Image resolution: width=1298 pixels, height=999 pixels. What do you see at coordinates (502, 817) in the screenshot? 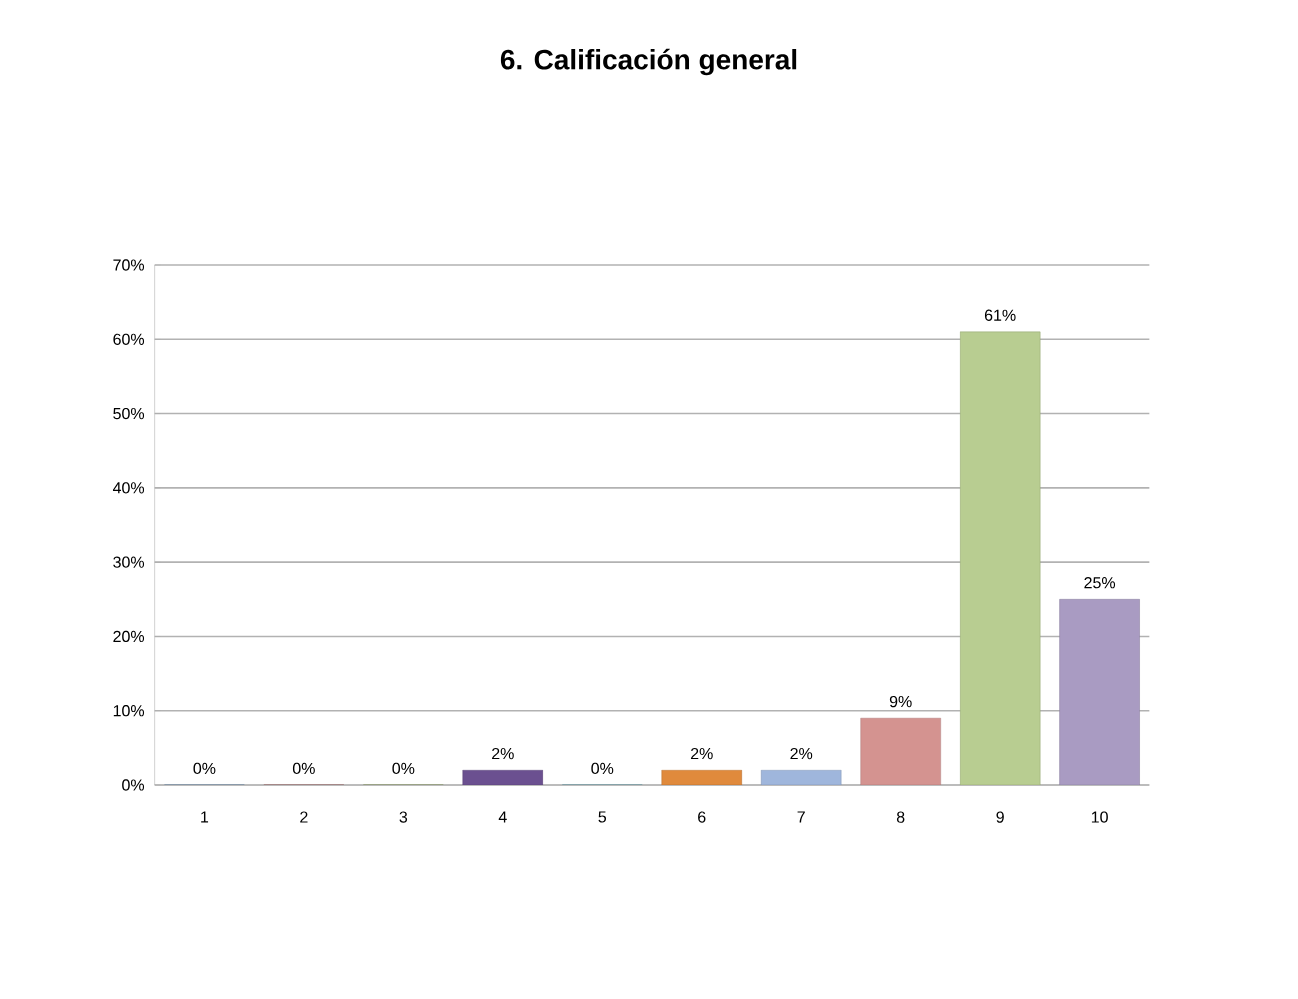
I see `x-tick-label: 4` at bounding box center [502, 817].